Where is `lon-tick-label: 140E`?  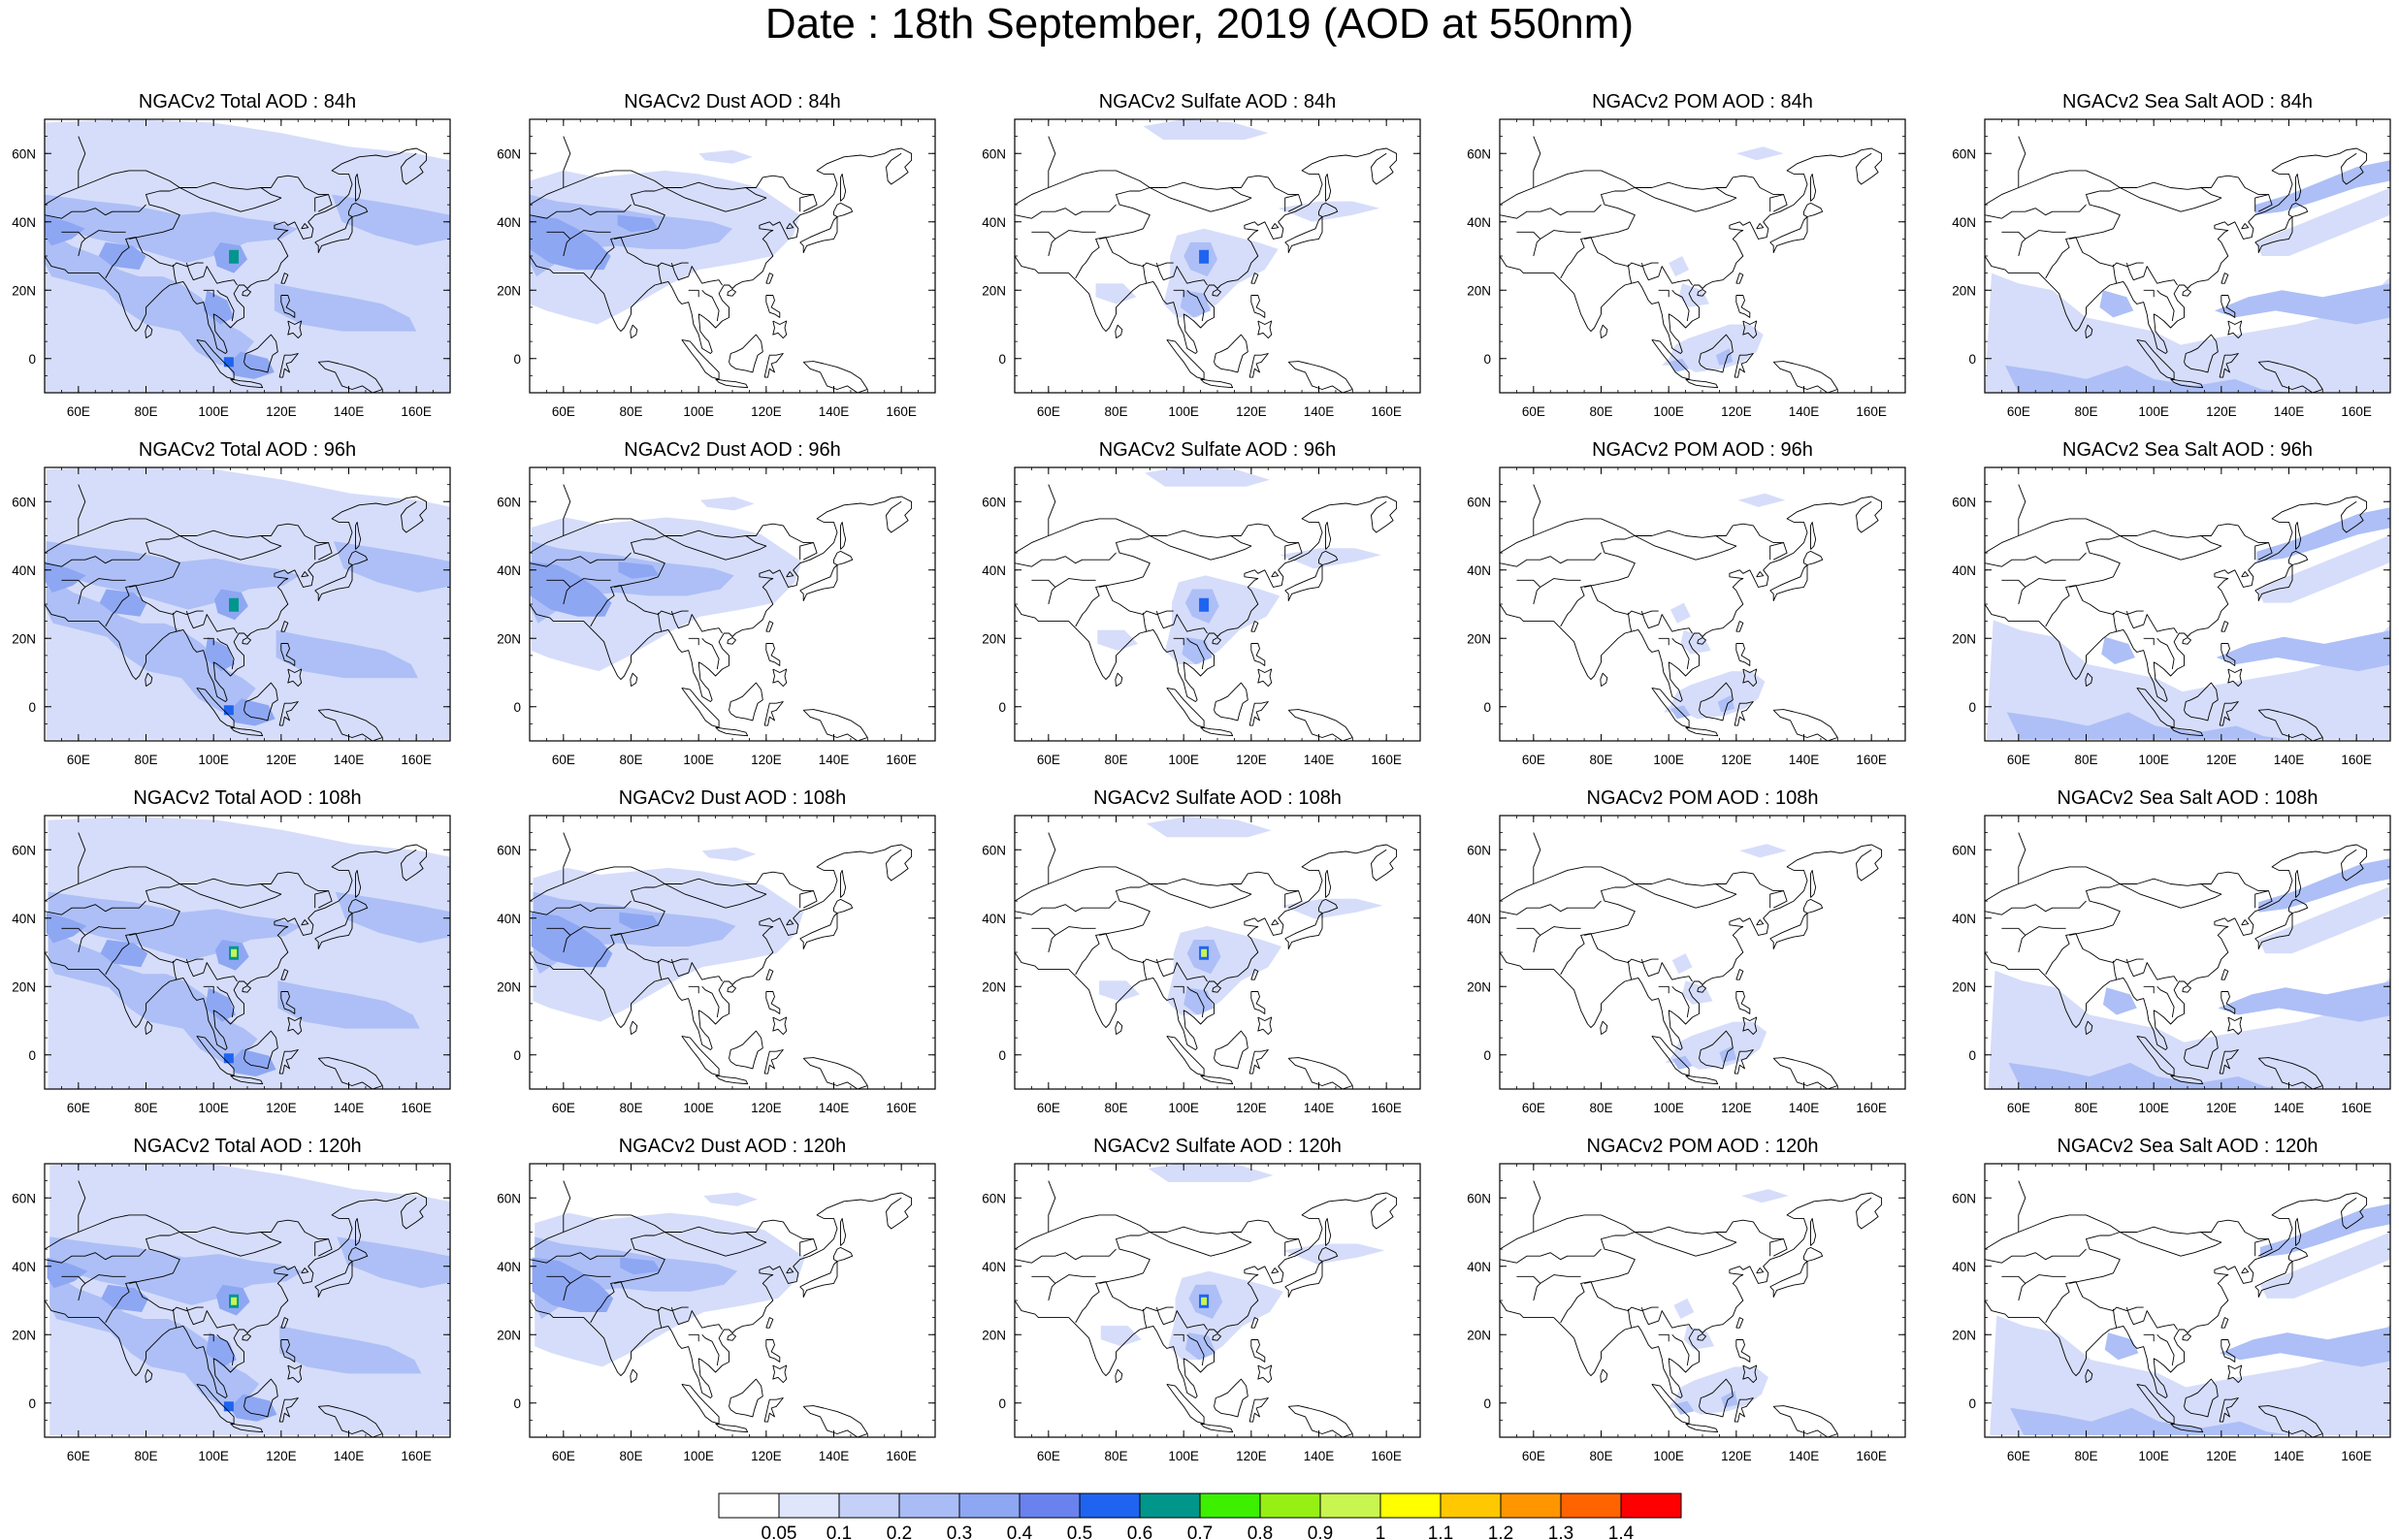 lon-tick-label: 140E is located at coordinates (1805, 1108).